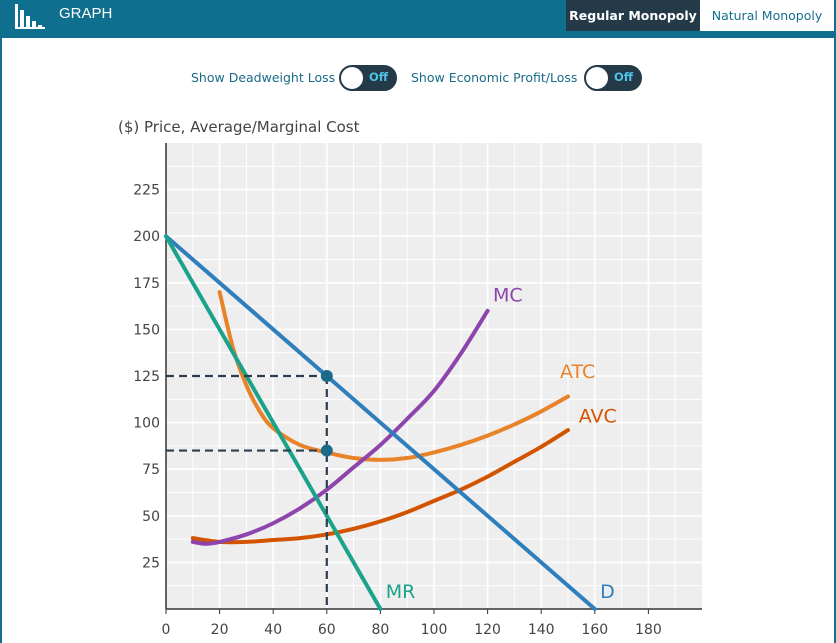 Image resolution: width=836 pixels, height=643 pixels. What do you see at coordinates (263, 77) in the screenshot?
I see `deadweight-loss-label: Show Deadweight Loss` at bounding box center [263, 77].